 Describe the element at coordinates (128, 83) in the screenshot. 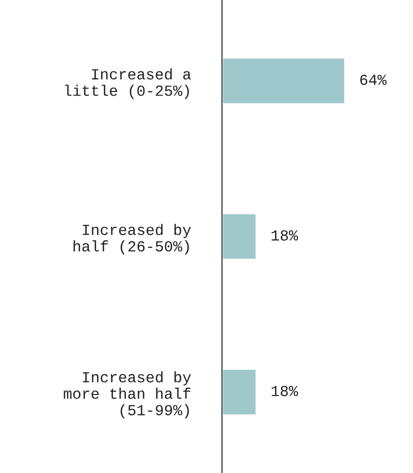

I see `y-tick-label: Increased a little (0-25%)` at that location.